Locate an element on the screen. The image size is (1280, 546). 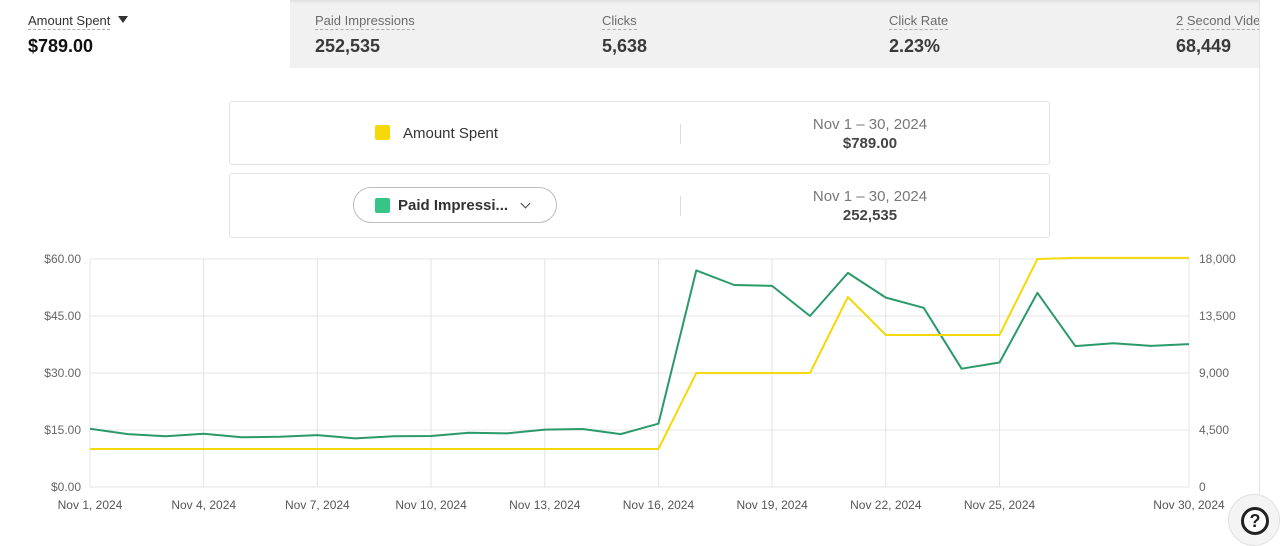
metric-clicks: Clicks 5,638 is located at coordinates (742, 34).